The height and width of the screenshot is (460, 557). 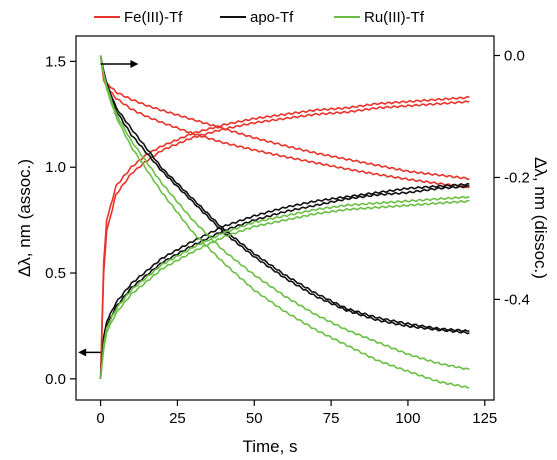 I want to click on legend-label: Fe(III)-Tf, so click(x=153, y=17).